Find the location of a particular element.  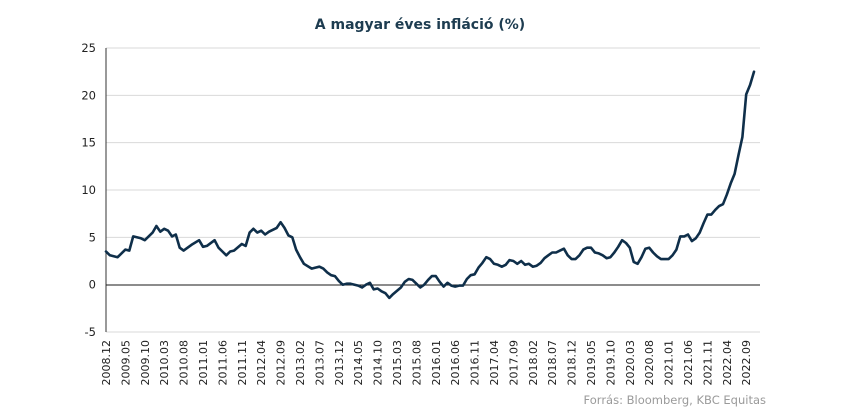

x-tick-label: 2012.09 is located at coordinates (281, 363).